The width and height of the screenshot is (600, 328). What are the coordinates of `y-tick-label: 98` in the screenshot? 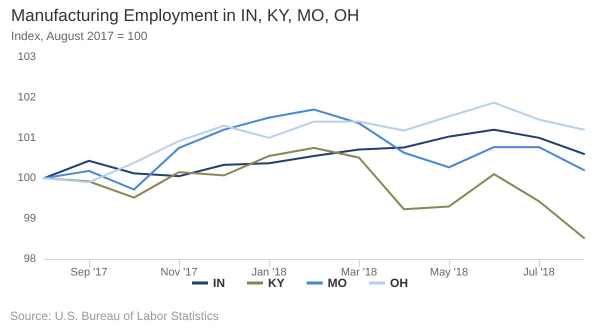 It's located at (30, 259).